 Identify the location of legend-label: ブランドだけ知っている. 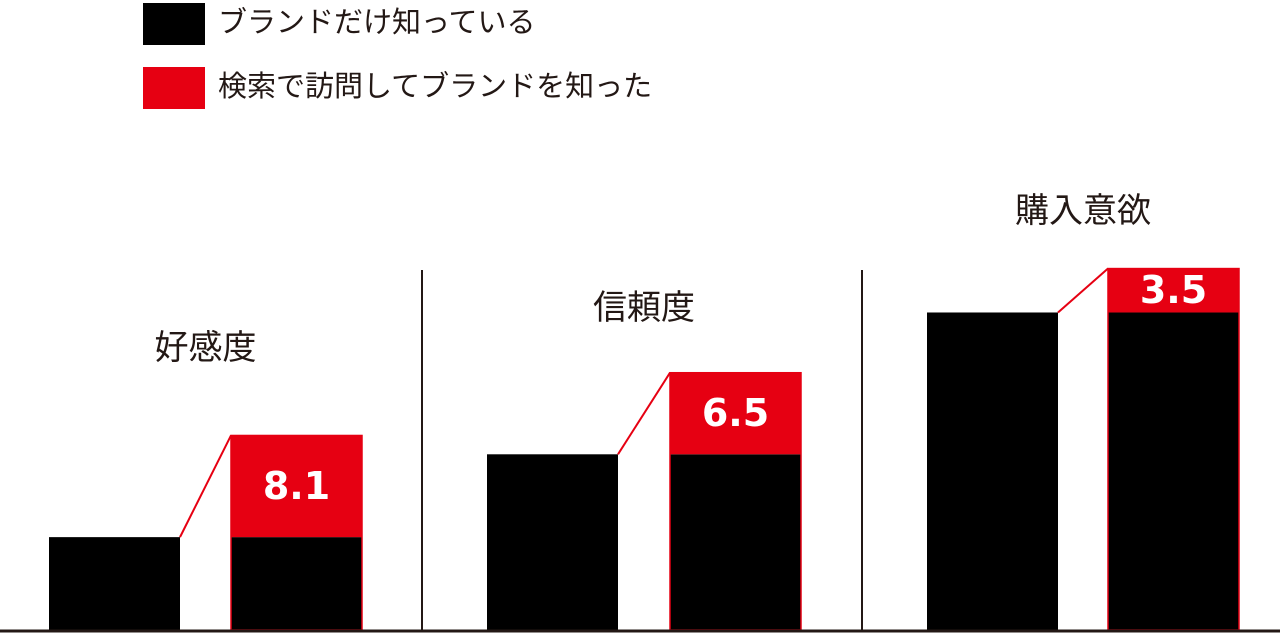
(377, 22).